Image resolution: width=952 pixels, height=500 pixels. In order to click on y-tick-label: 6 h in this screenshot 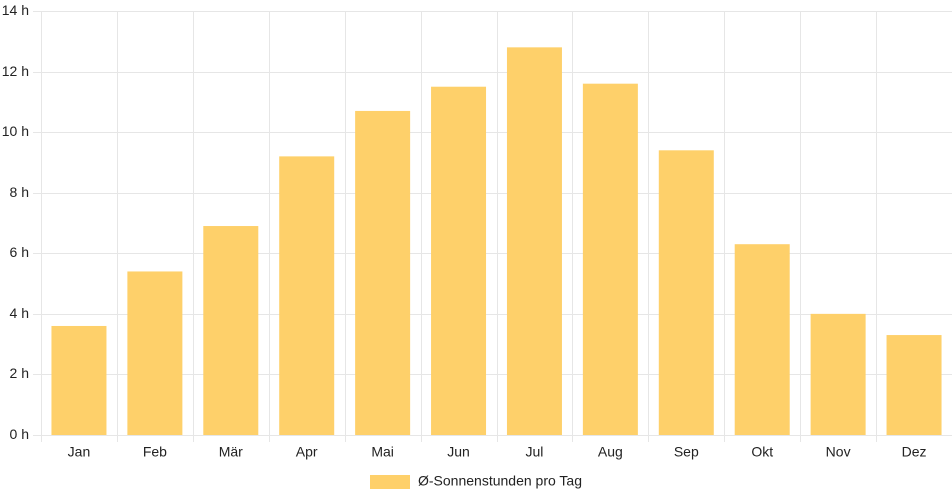, I will do `click(19, 252)`.